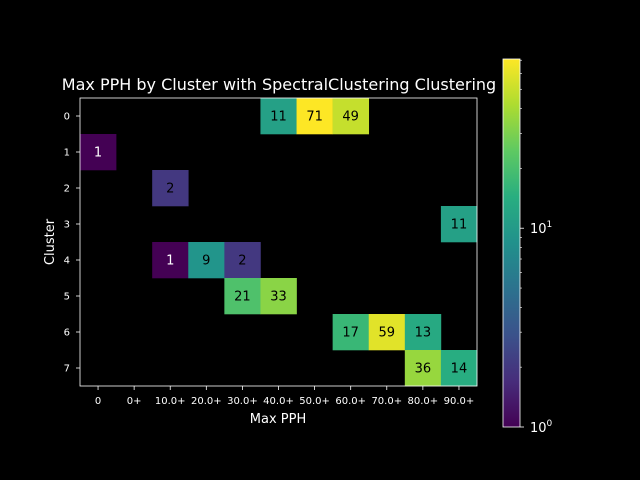  What do you see at coordinates (536, 247) in the screenshot?
I see `colorbar-ticks: 100 10¹` at bounding box center [536, 247].